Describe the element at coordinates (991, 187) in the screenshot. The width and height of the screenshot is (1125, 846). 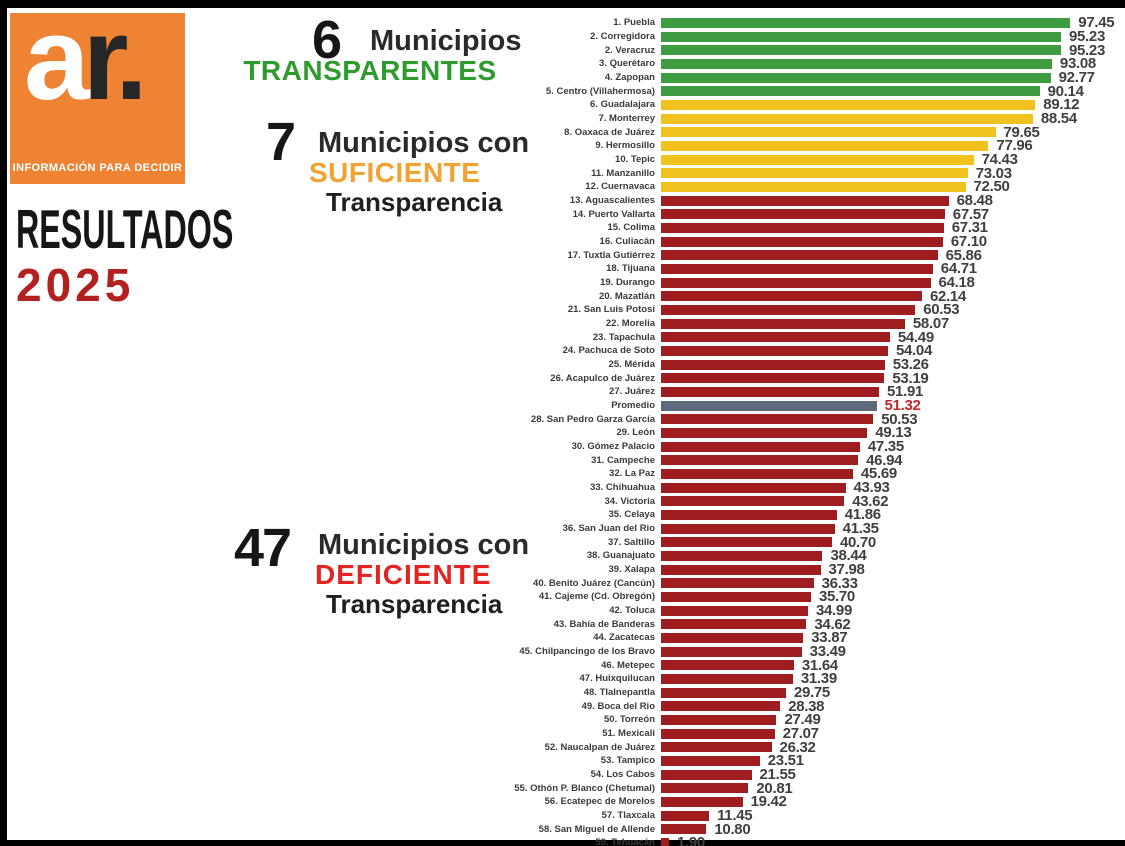
I see `bar-value: 72.50` at that location.